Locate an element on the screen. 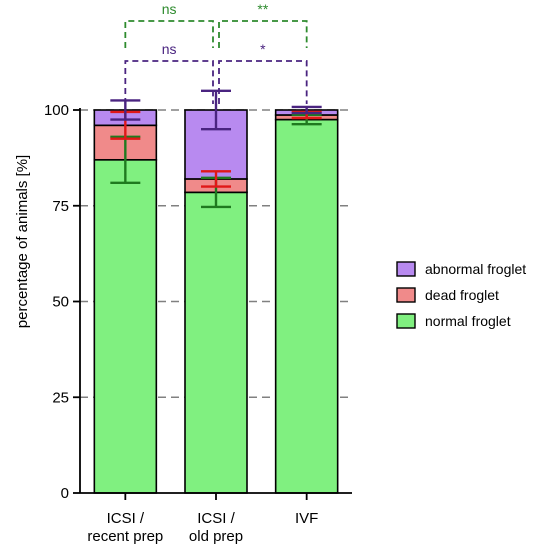  x-tick-label-1-0: ICSI / is located at coordinates (216, 518).